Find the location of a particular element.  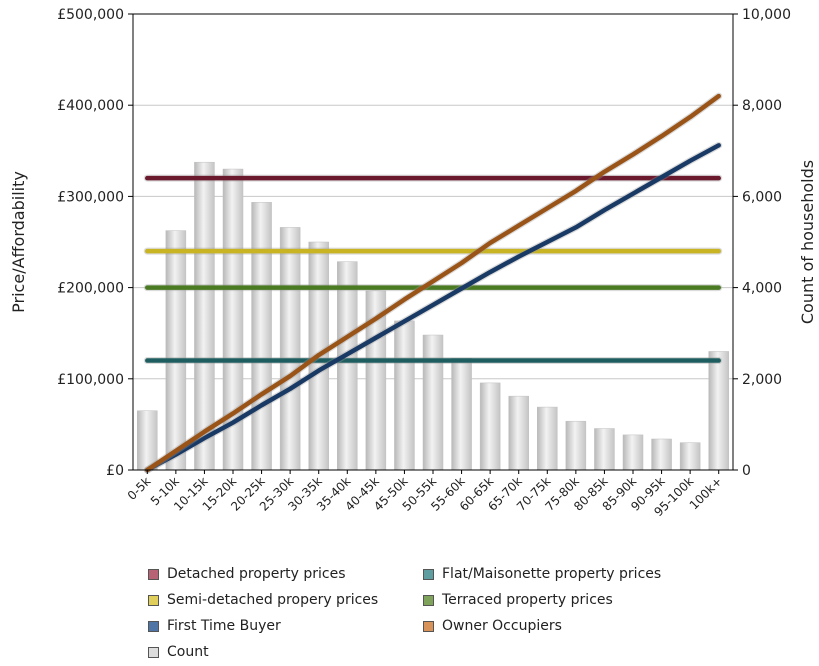

legend-item-detached: Detached property prices is located at coordinates (247, 574).